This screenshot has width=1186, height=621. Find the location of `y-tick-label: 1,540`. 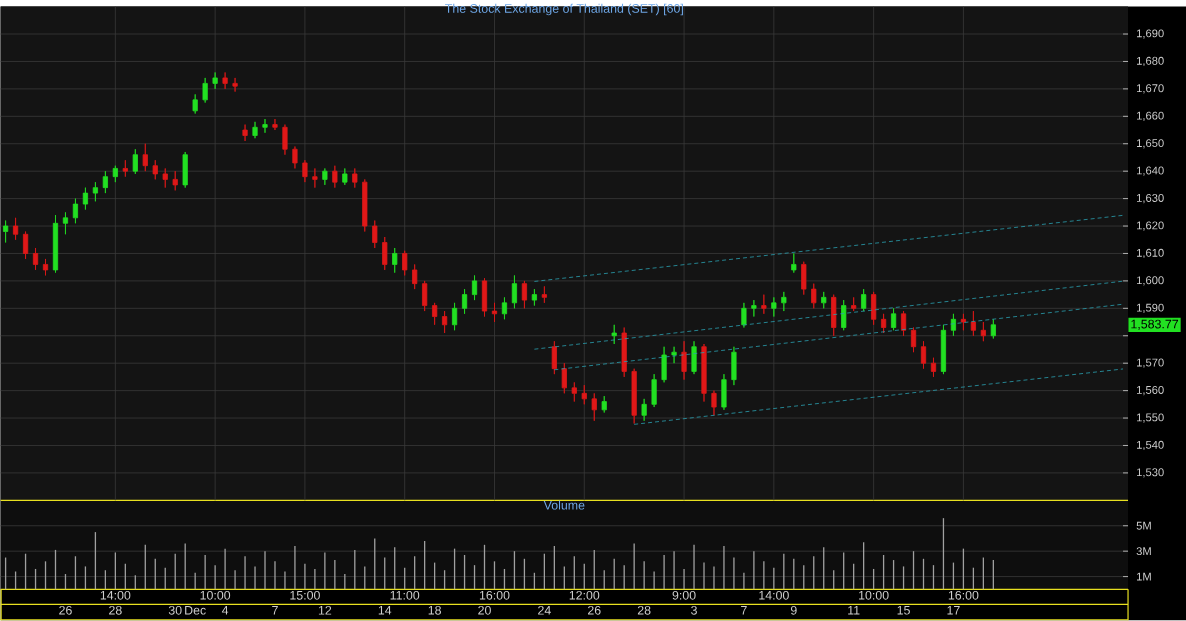

y-tick-label: 1,540 is located at coordinates (1150, 445).